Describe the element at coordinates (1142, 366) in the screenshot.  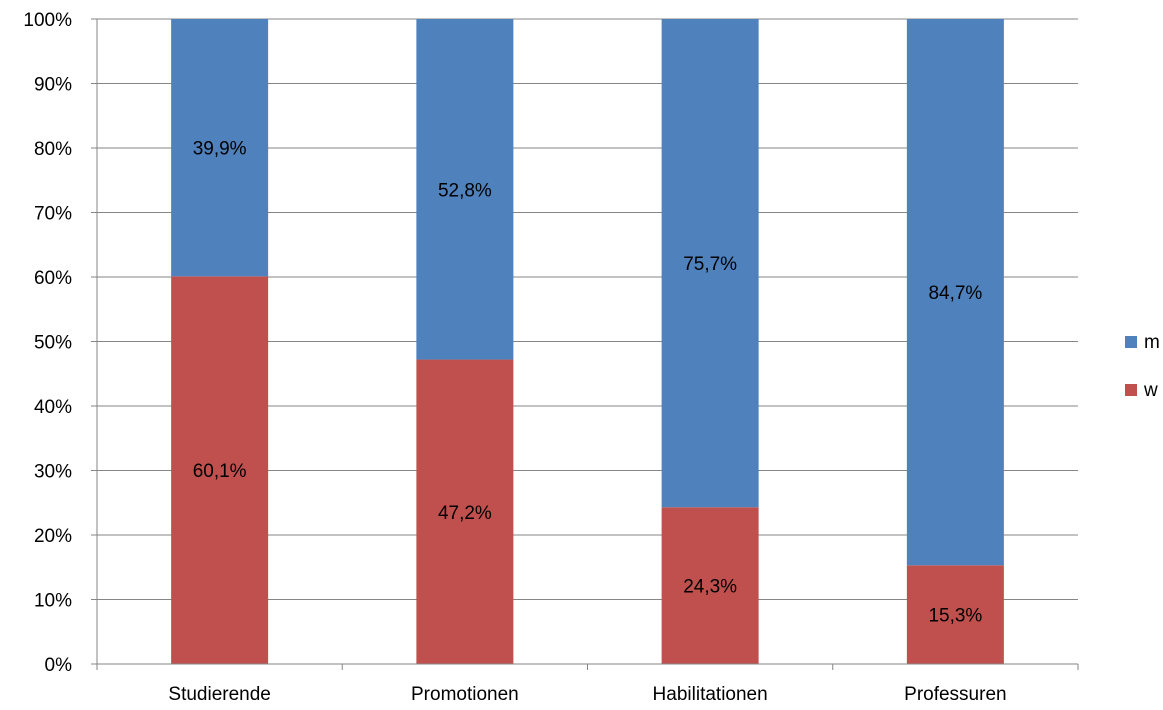
I see `legend: mw` at that location.